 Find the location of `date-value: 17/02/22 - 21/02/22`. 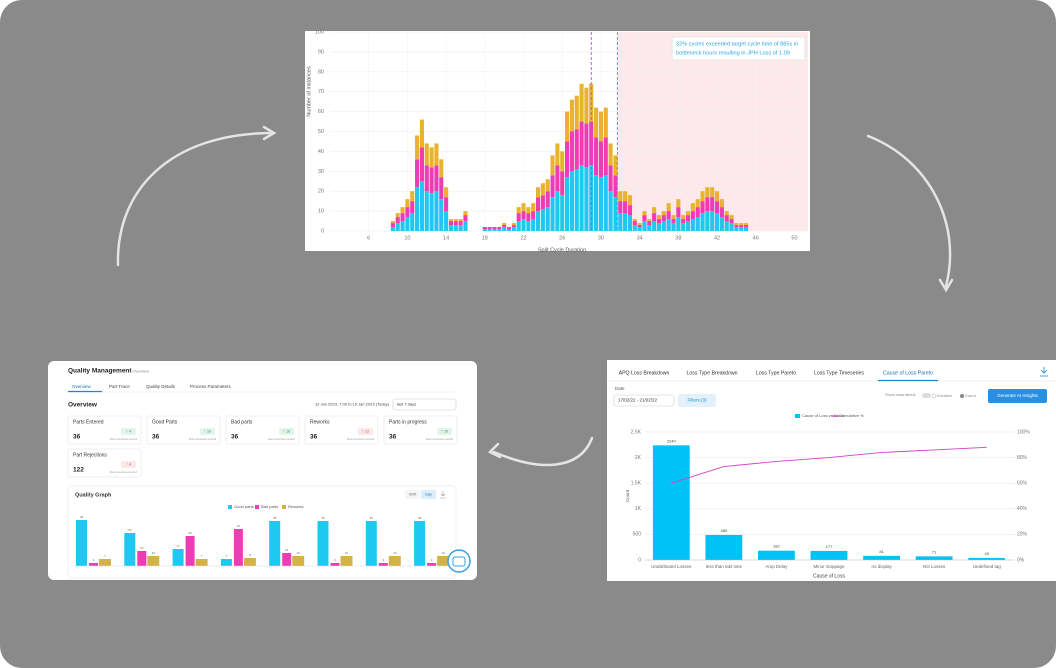

date-value: 17/02/22 - 21/02/22 is located at coordinates (638, 400).